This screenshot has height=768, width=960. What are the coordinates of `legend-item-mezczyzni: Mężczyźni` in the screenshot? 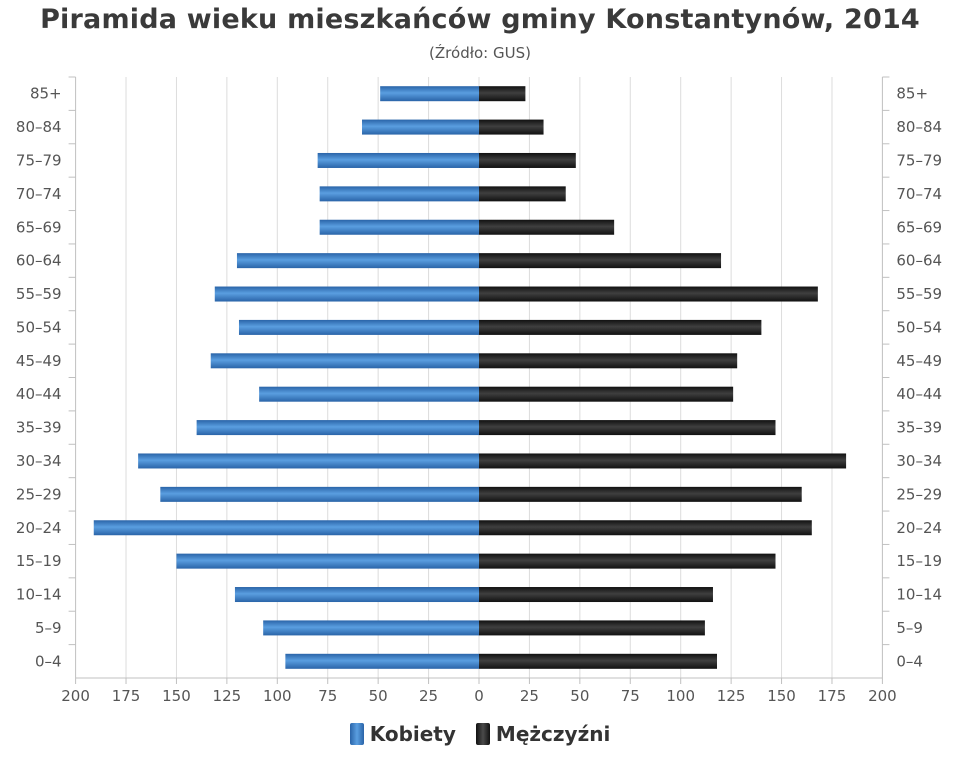 It's located at (543, 734).